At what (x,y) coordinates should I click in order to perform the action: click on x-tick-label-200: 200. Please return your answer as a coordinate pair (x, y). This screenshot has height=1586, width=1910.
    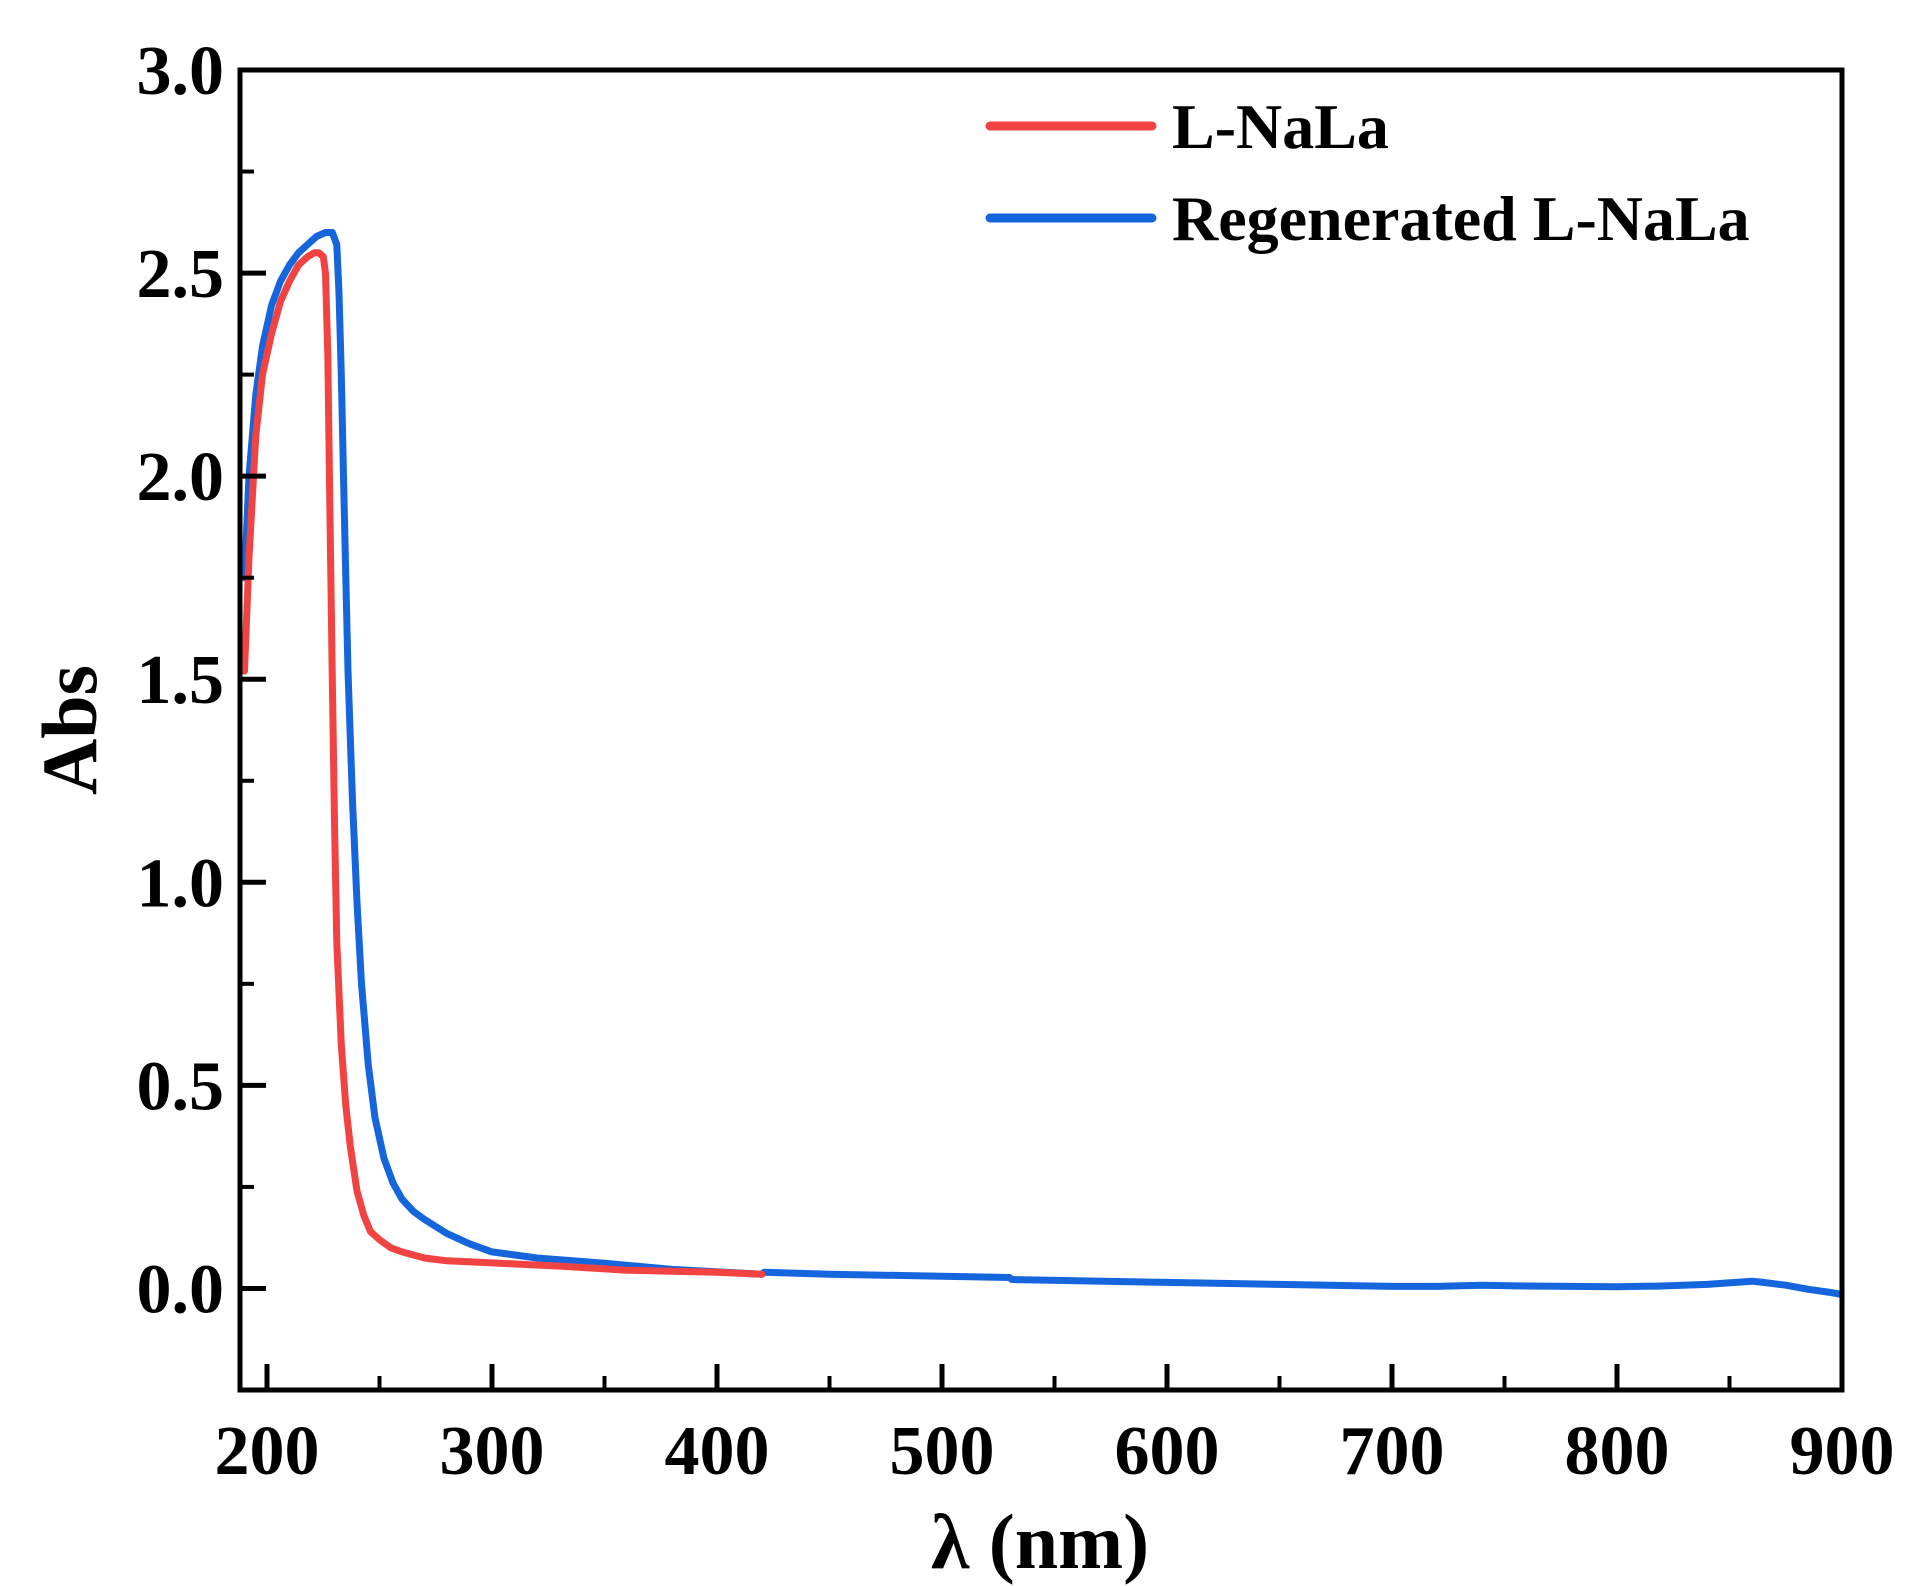
    Looking at the image, I should click on (267, 1451).